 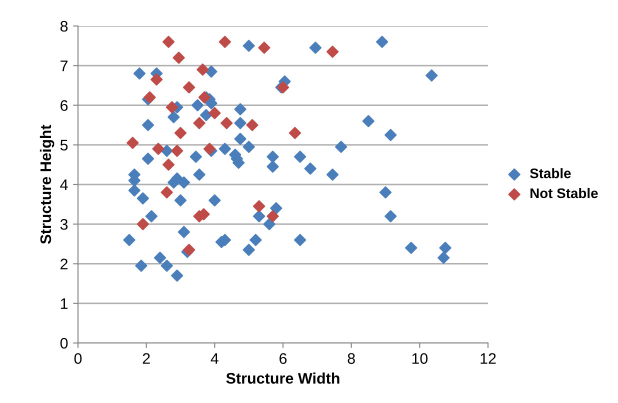 What do you see at coordinates (64, 26) in the screenshot?
I see `y-tick-label: 8` at bounding box center [64, 26].